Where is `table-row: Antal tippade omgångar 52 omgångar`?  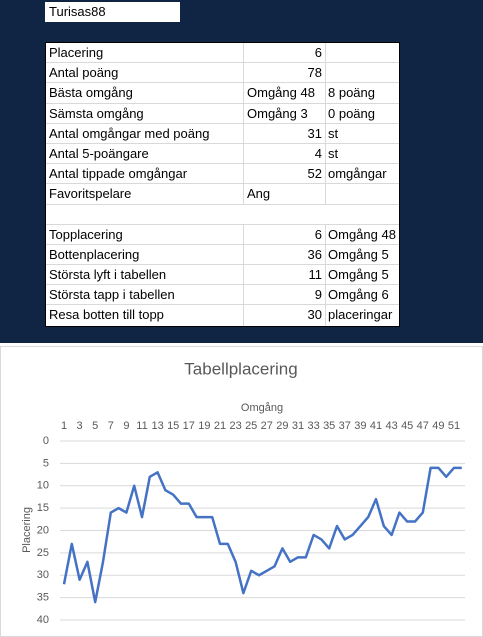 table-row: Antal tippade omgångar 52 omgångar is located at coordinates (222, 174).